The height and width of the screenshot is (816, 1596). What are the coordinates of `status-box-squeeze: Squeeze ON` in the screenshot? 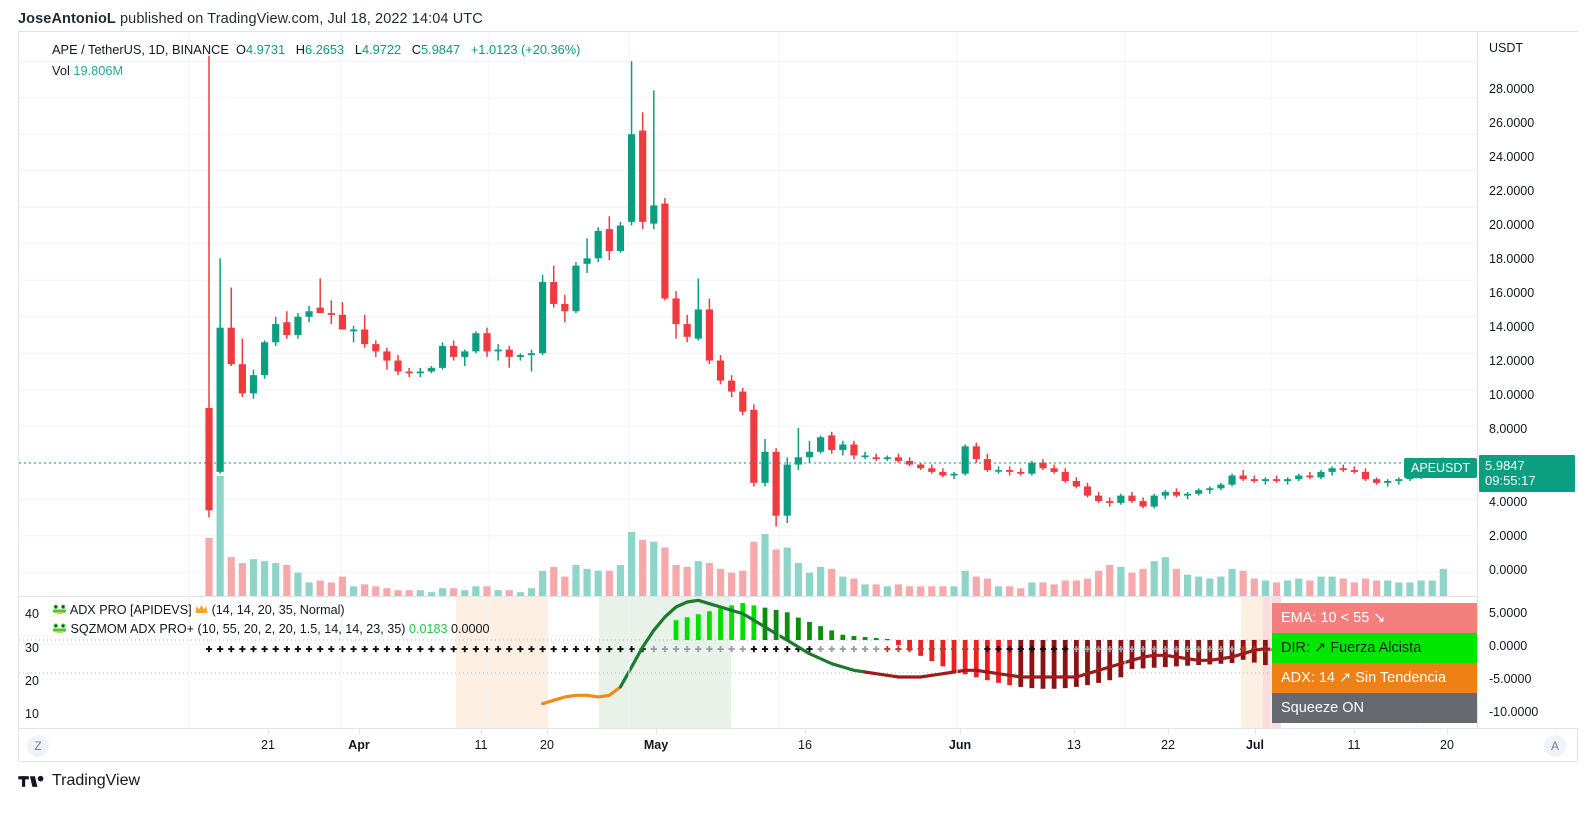 It's located at (1374, 708).